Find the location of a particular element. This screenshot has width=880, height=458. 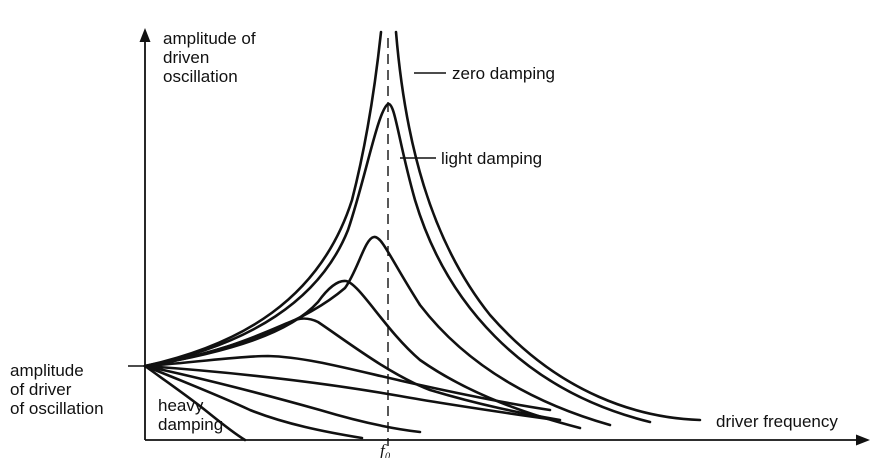

y-axis-arrow is located at coordinates (145, 35).